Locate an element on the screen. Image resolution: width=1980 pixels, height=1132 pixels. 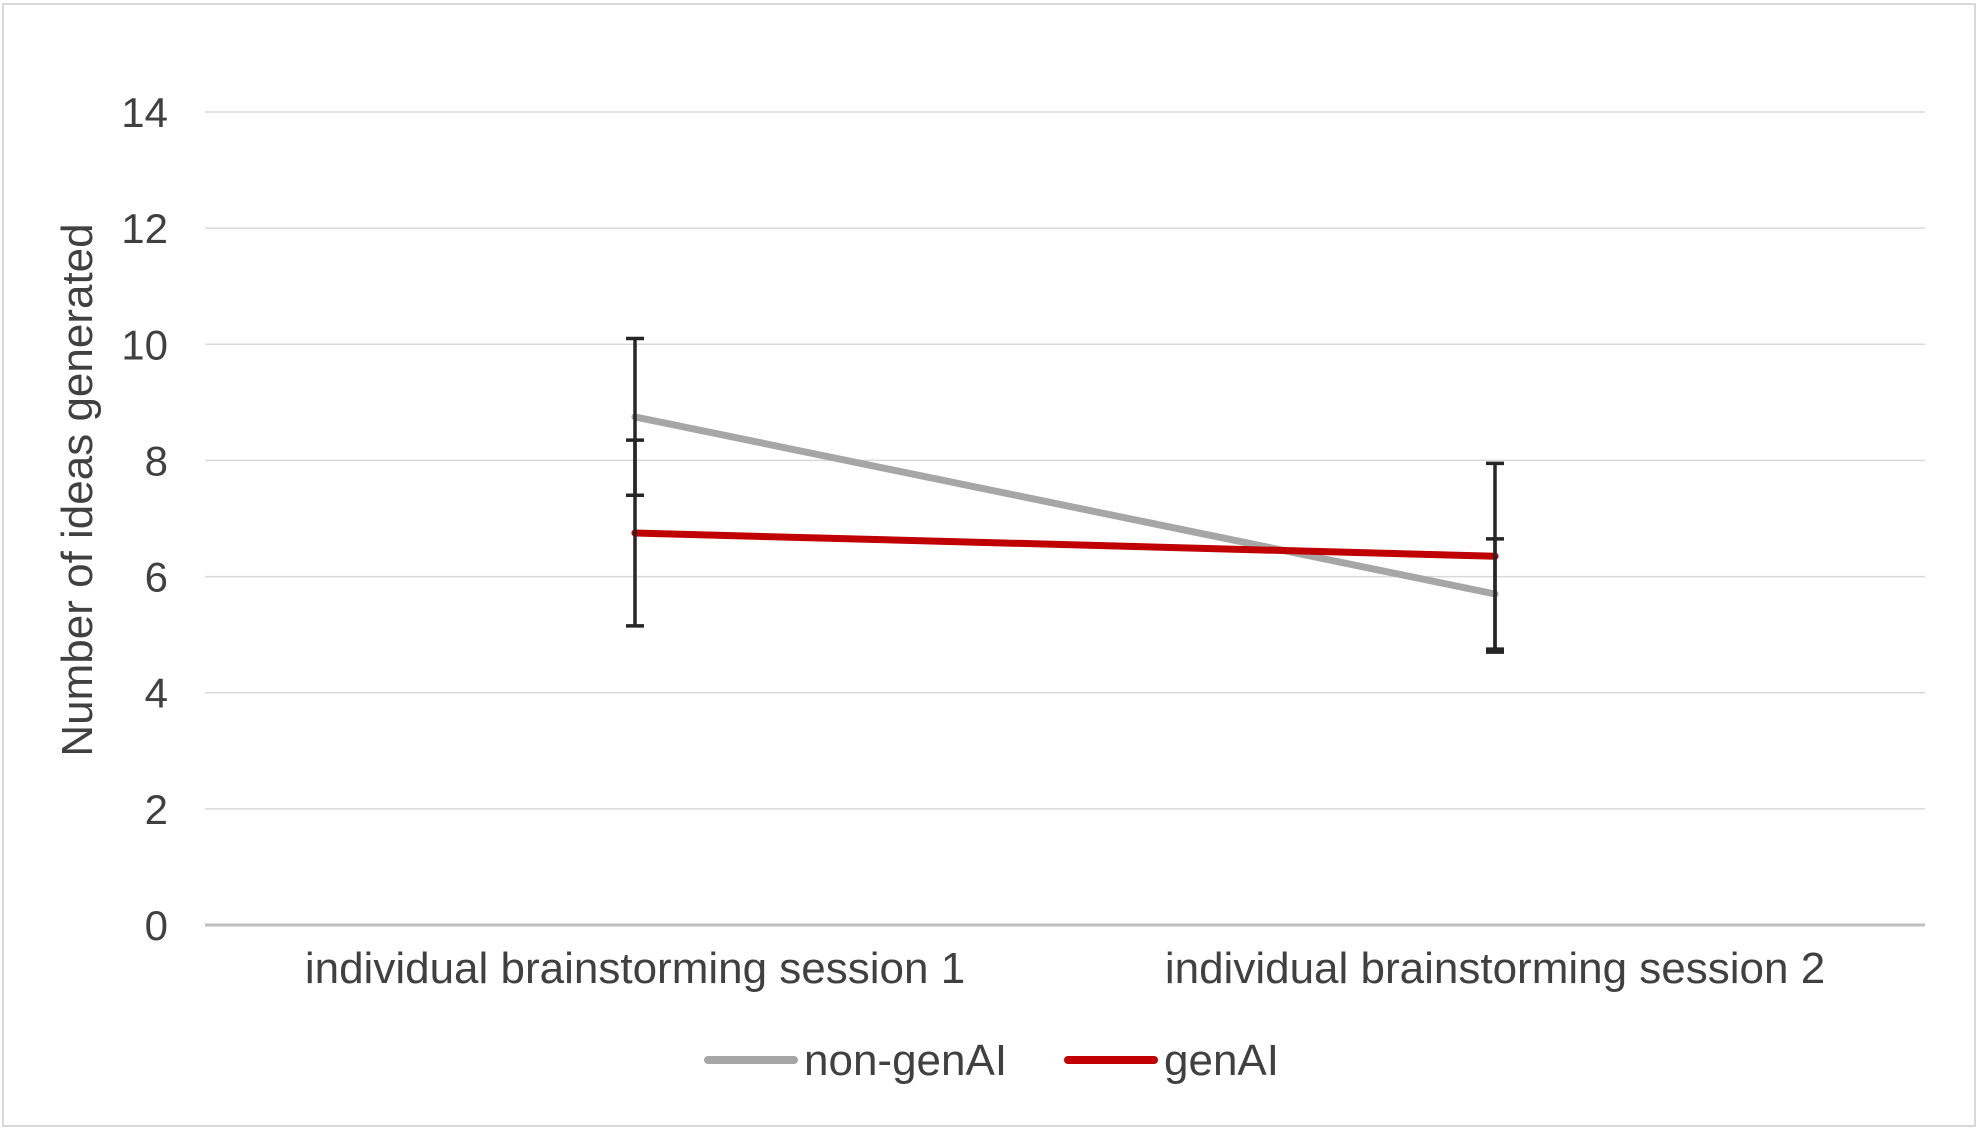
y-tick-label: 2 is located at coordinates (156, 809).